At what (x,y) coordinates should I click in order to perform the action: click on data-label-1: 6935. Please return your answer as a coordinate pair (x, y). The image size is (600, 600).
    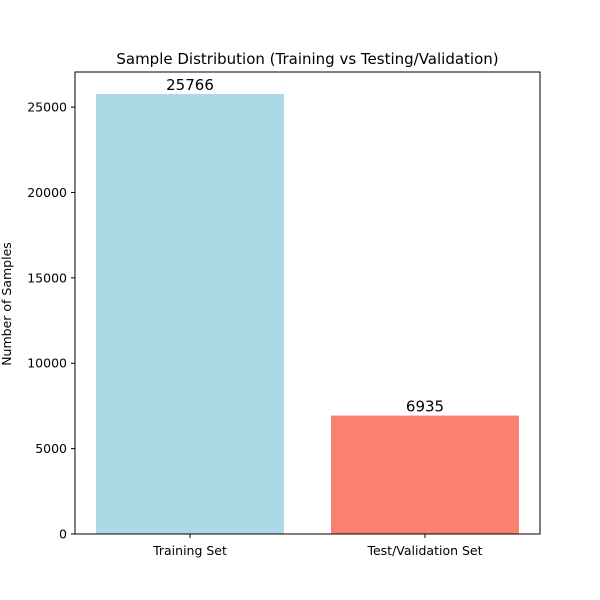
    Looking at the image, I should click on (425, 407).